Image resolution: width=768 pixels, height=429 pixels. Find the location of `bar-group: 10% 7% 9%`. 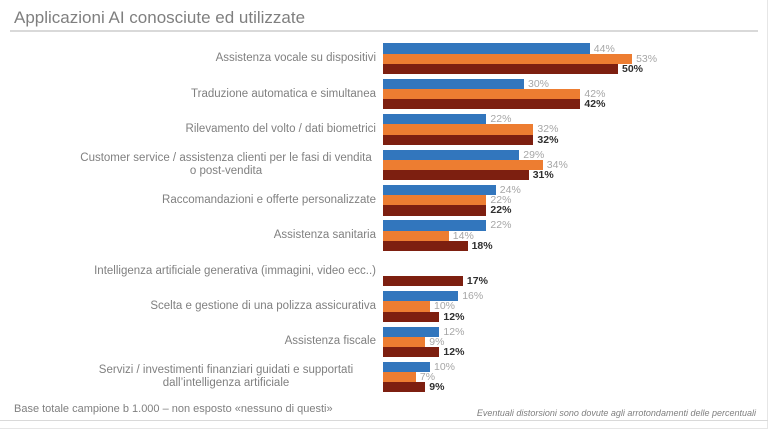

bar-group: 10% 7% 9% is located at coordinates (571, 377).